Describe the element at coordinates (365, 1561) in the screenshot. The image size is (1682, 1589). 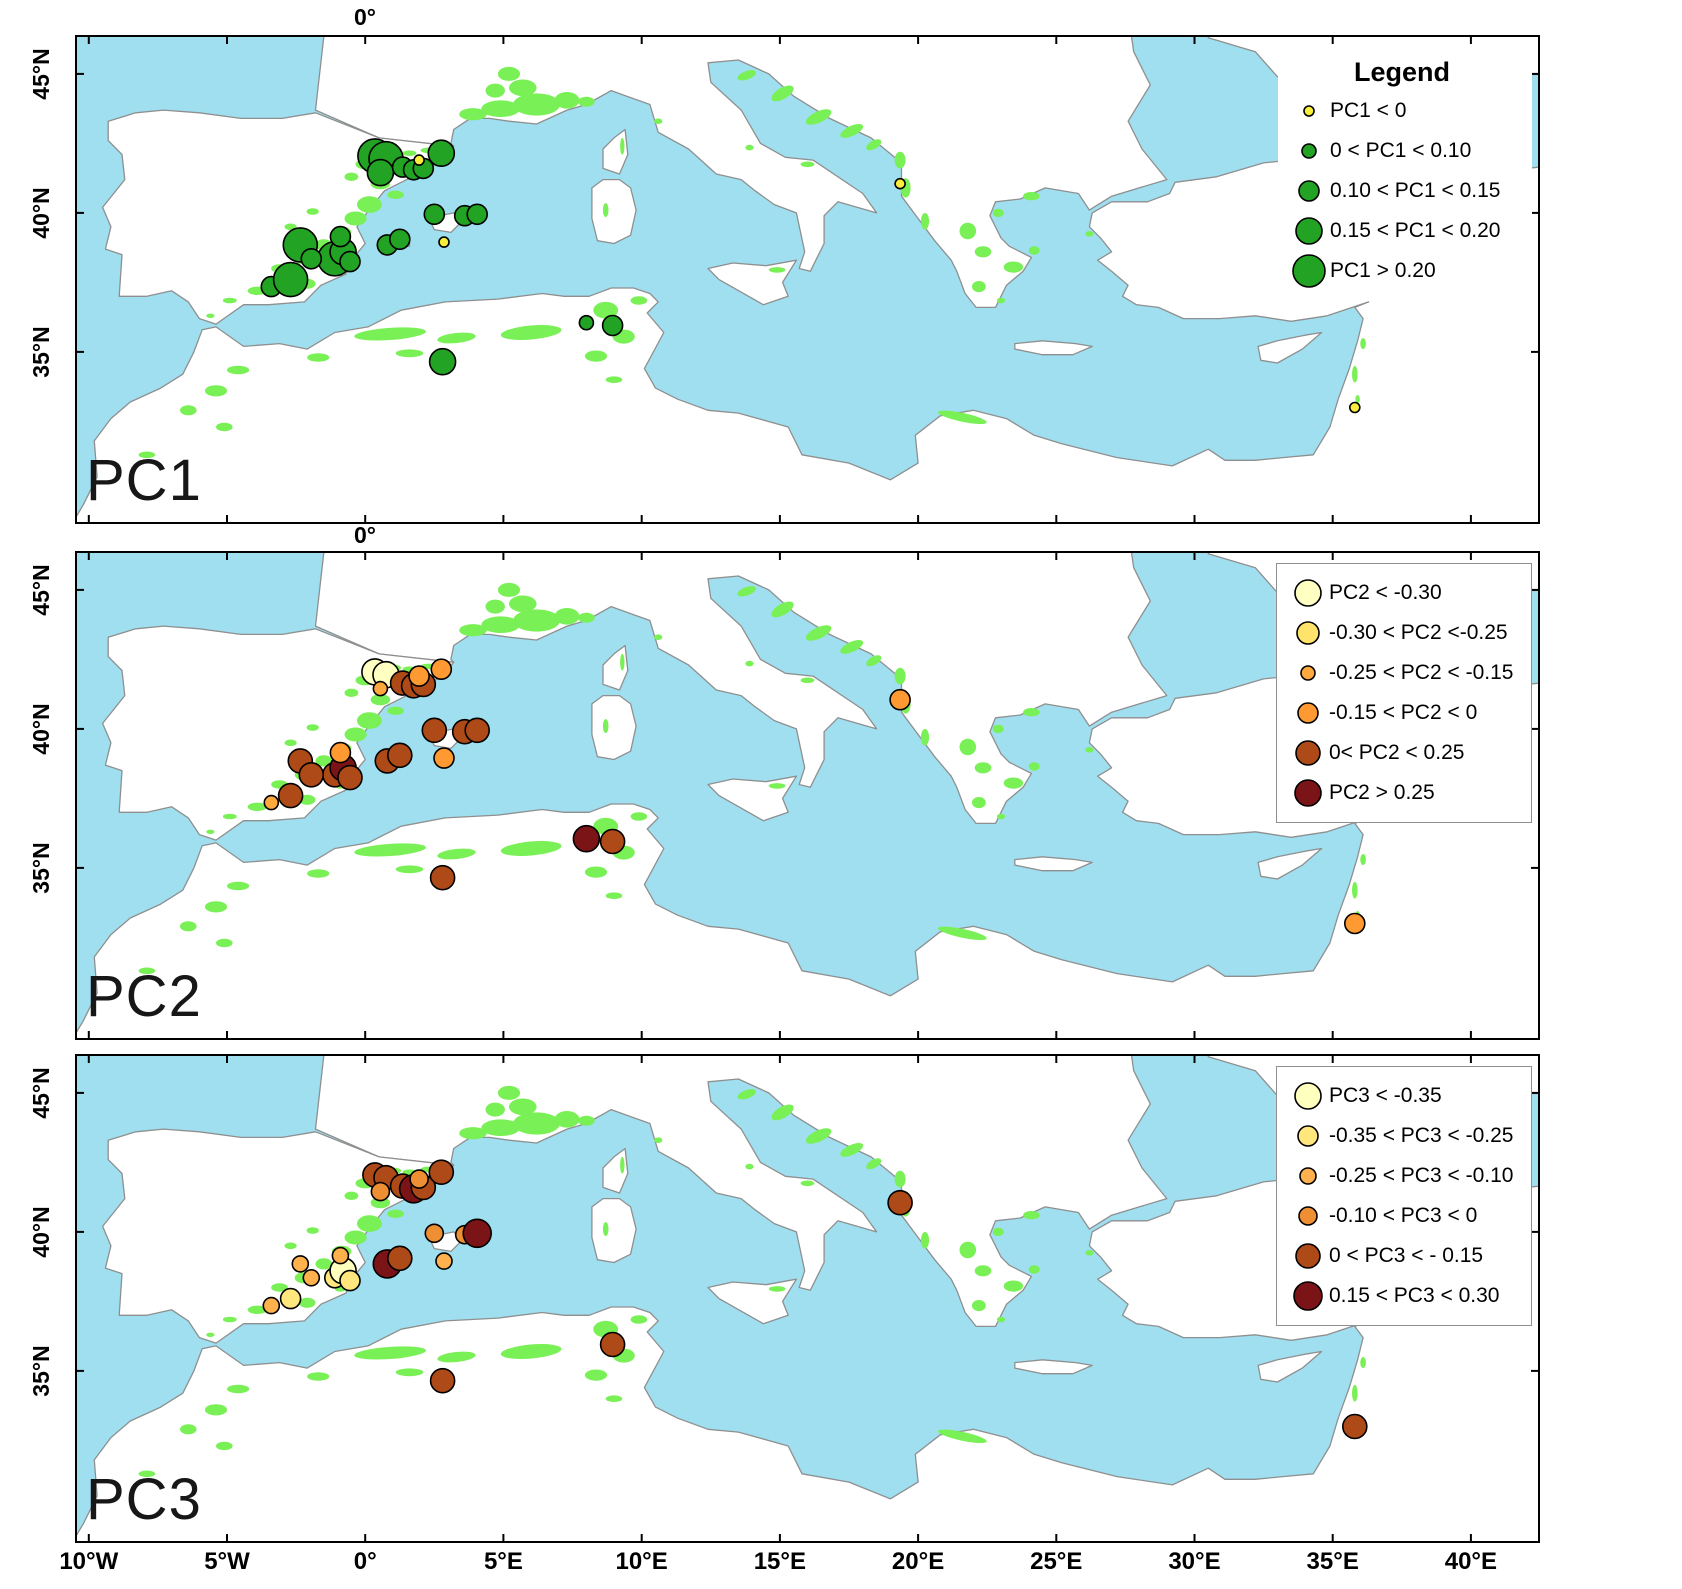
I see `lon-tick-label: 0°` at that location.